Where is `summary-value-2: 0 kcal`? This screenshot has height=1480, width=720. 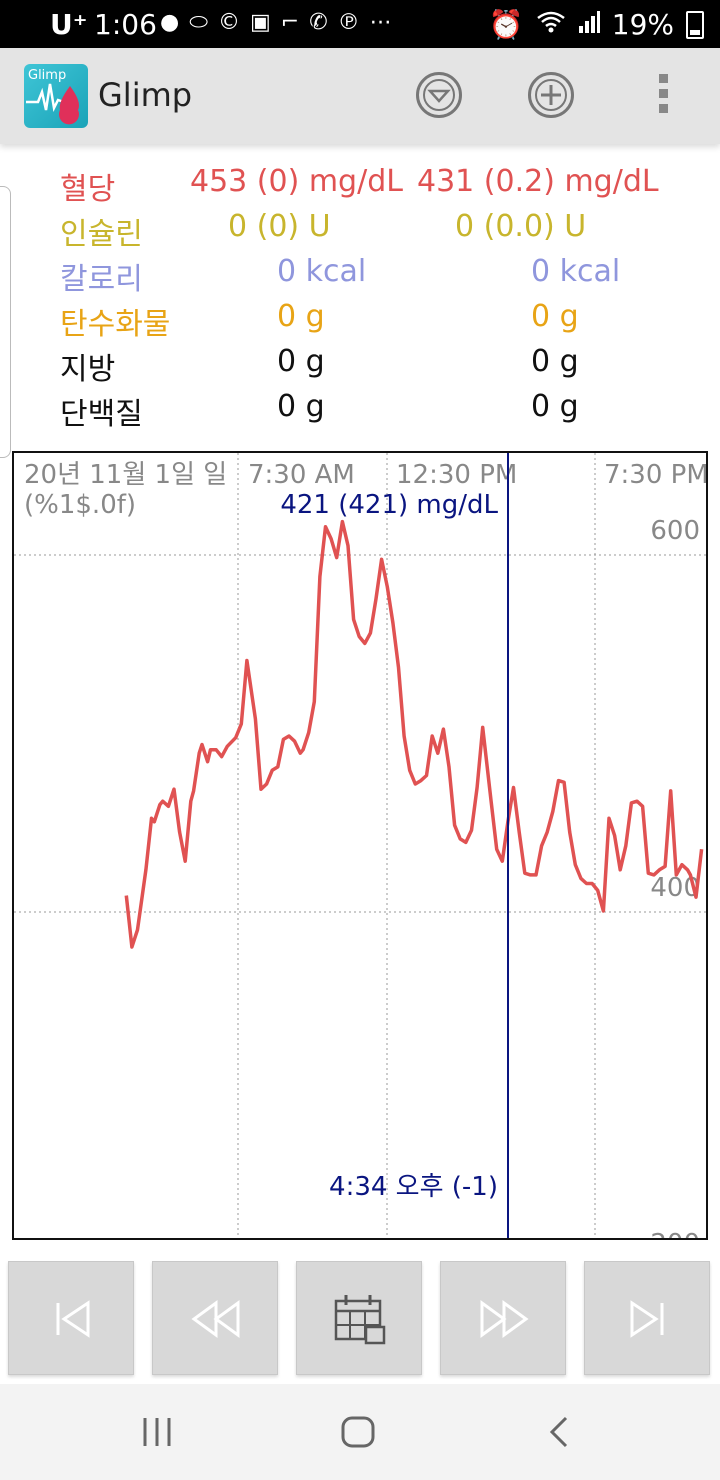 summary-value-2: 0 kcal is located at coordinates (576, 271).